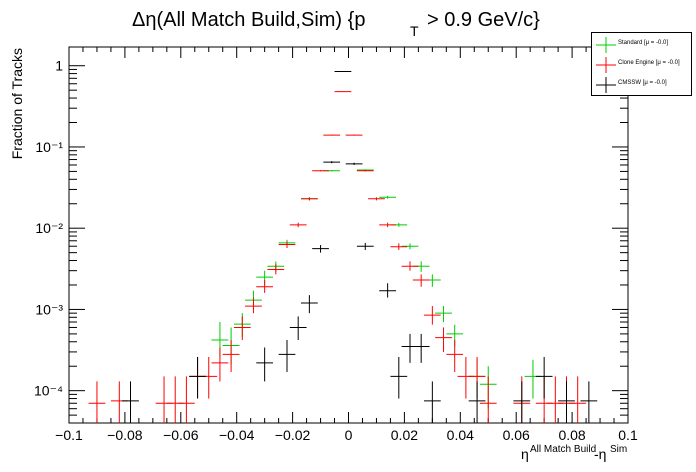 This screenshot has height=472, width=696. What do you see at coordinates (606, 45) in the screenshot?
I see `legend-marker-standard-icon` at bounding box center [606, 45].